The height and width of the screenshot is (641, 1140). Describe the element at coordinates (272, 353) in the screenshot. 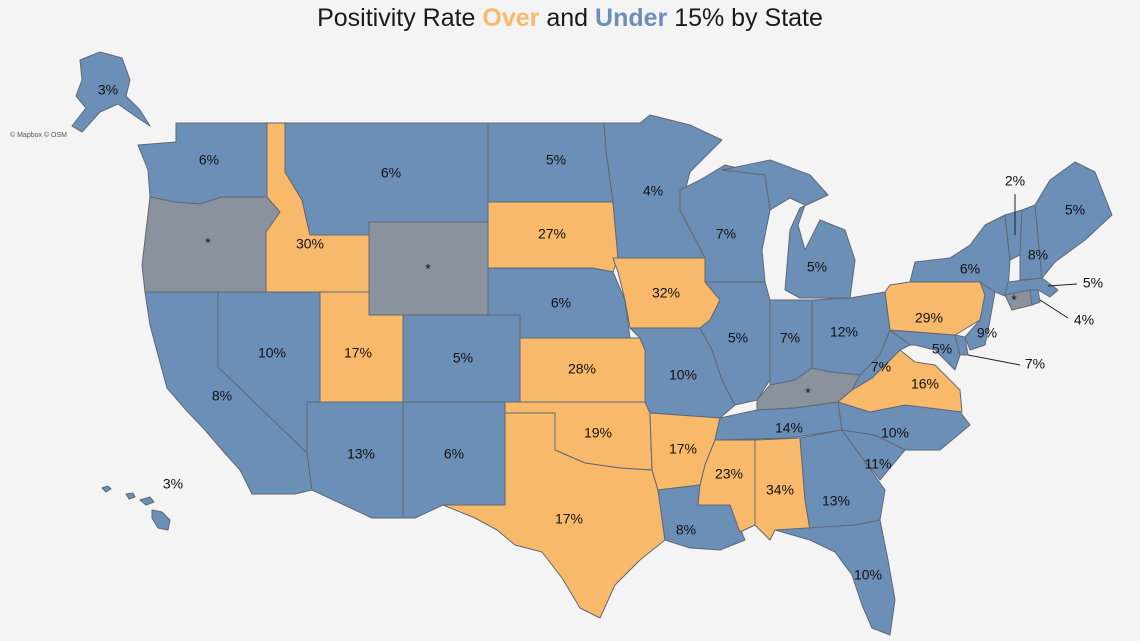

I see `state-label-nv: 10%` at that location.